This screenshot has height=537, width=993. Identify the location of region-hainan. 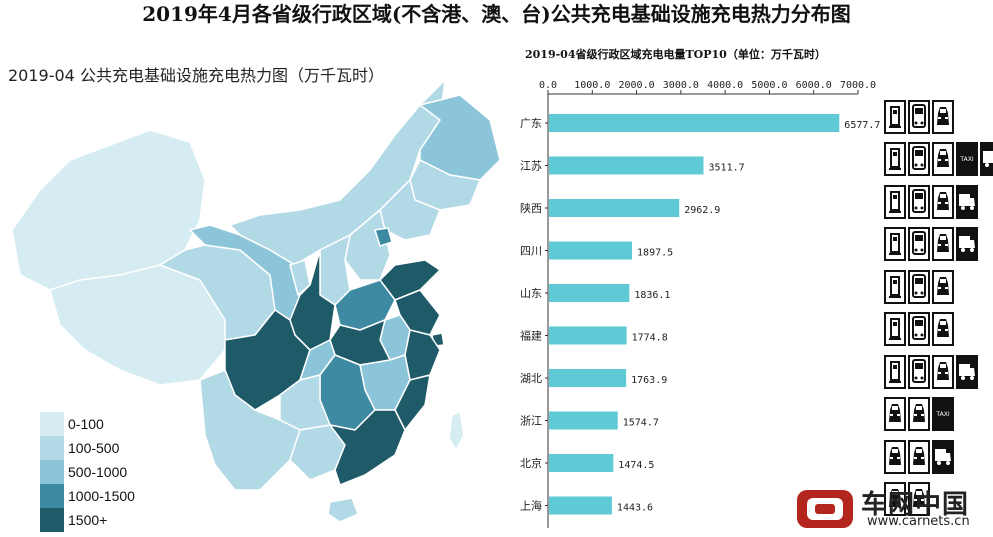
(343, 510).